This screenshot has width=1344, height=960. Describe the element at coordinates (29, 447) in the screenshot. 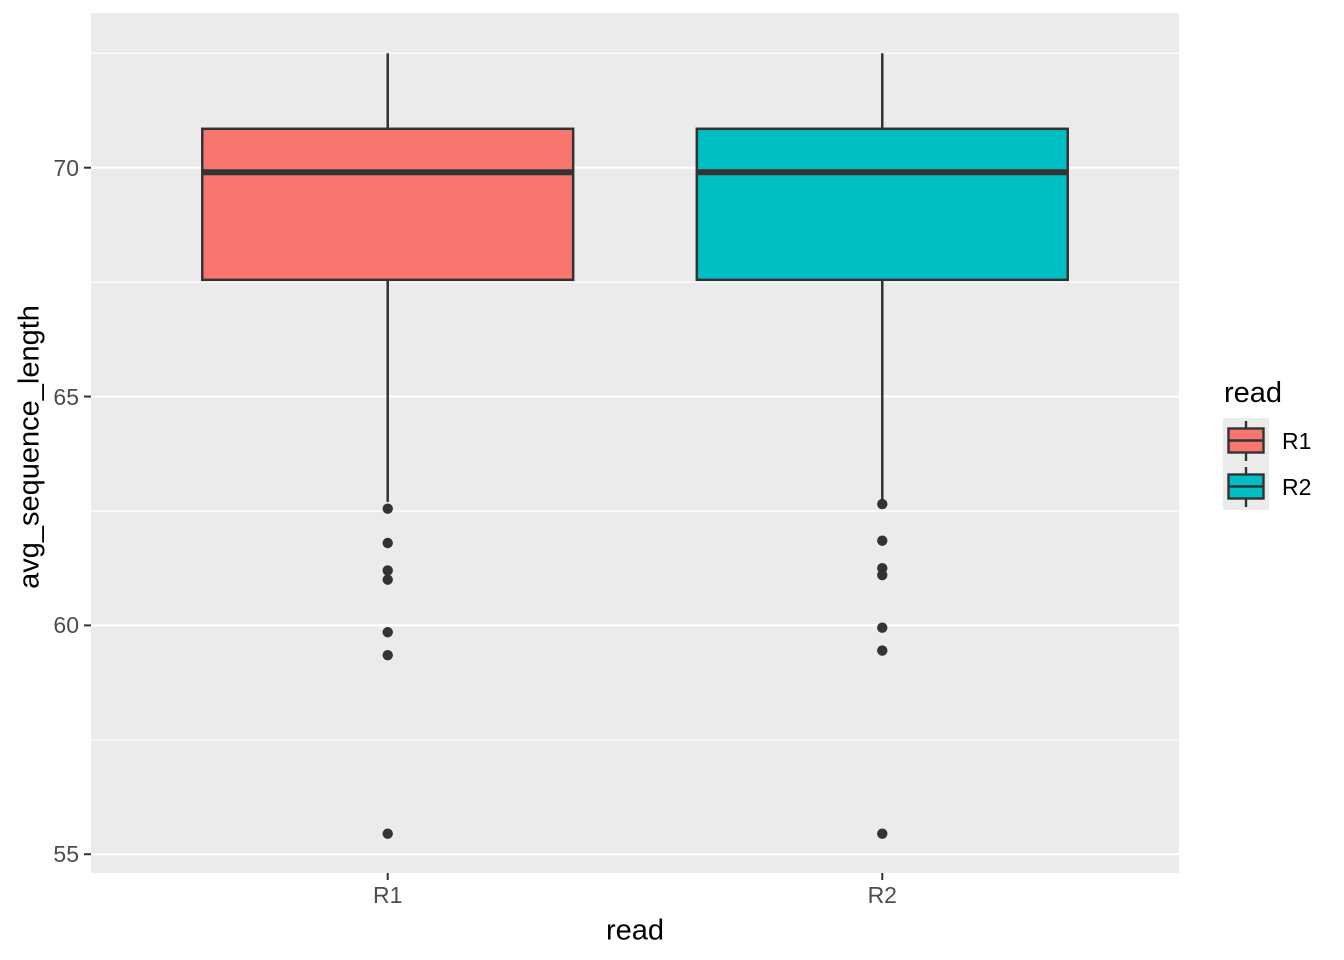

I see `y-axis-title: avg_sequence_length` at that location.